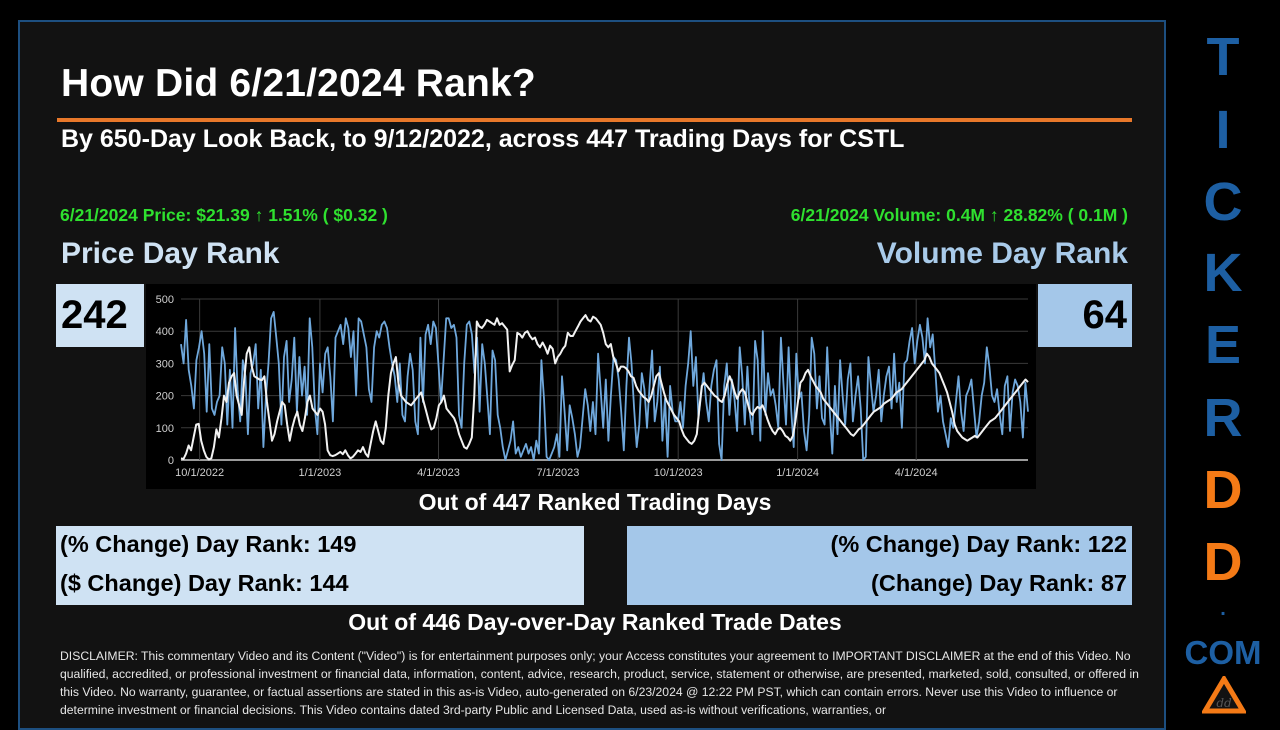 The image size is (1280, 730). What do you see at coordinates (204, 583) in the screenshot?
I see `price-dollar-change-rank: ($ Change) Day Rank: 144` at bounding box center [204, 583].